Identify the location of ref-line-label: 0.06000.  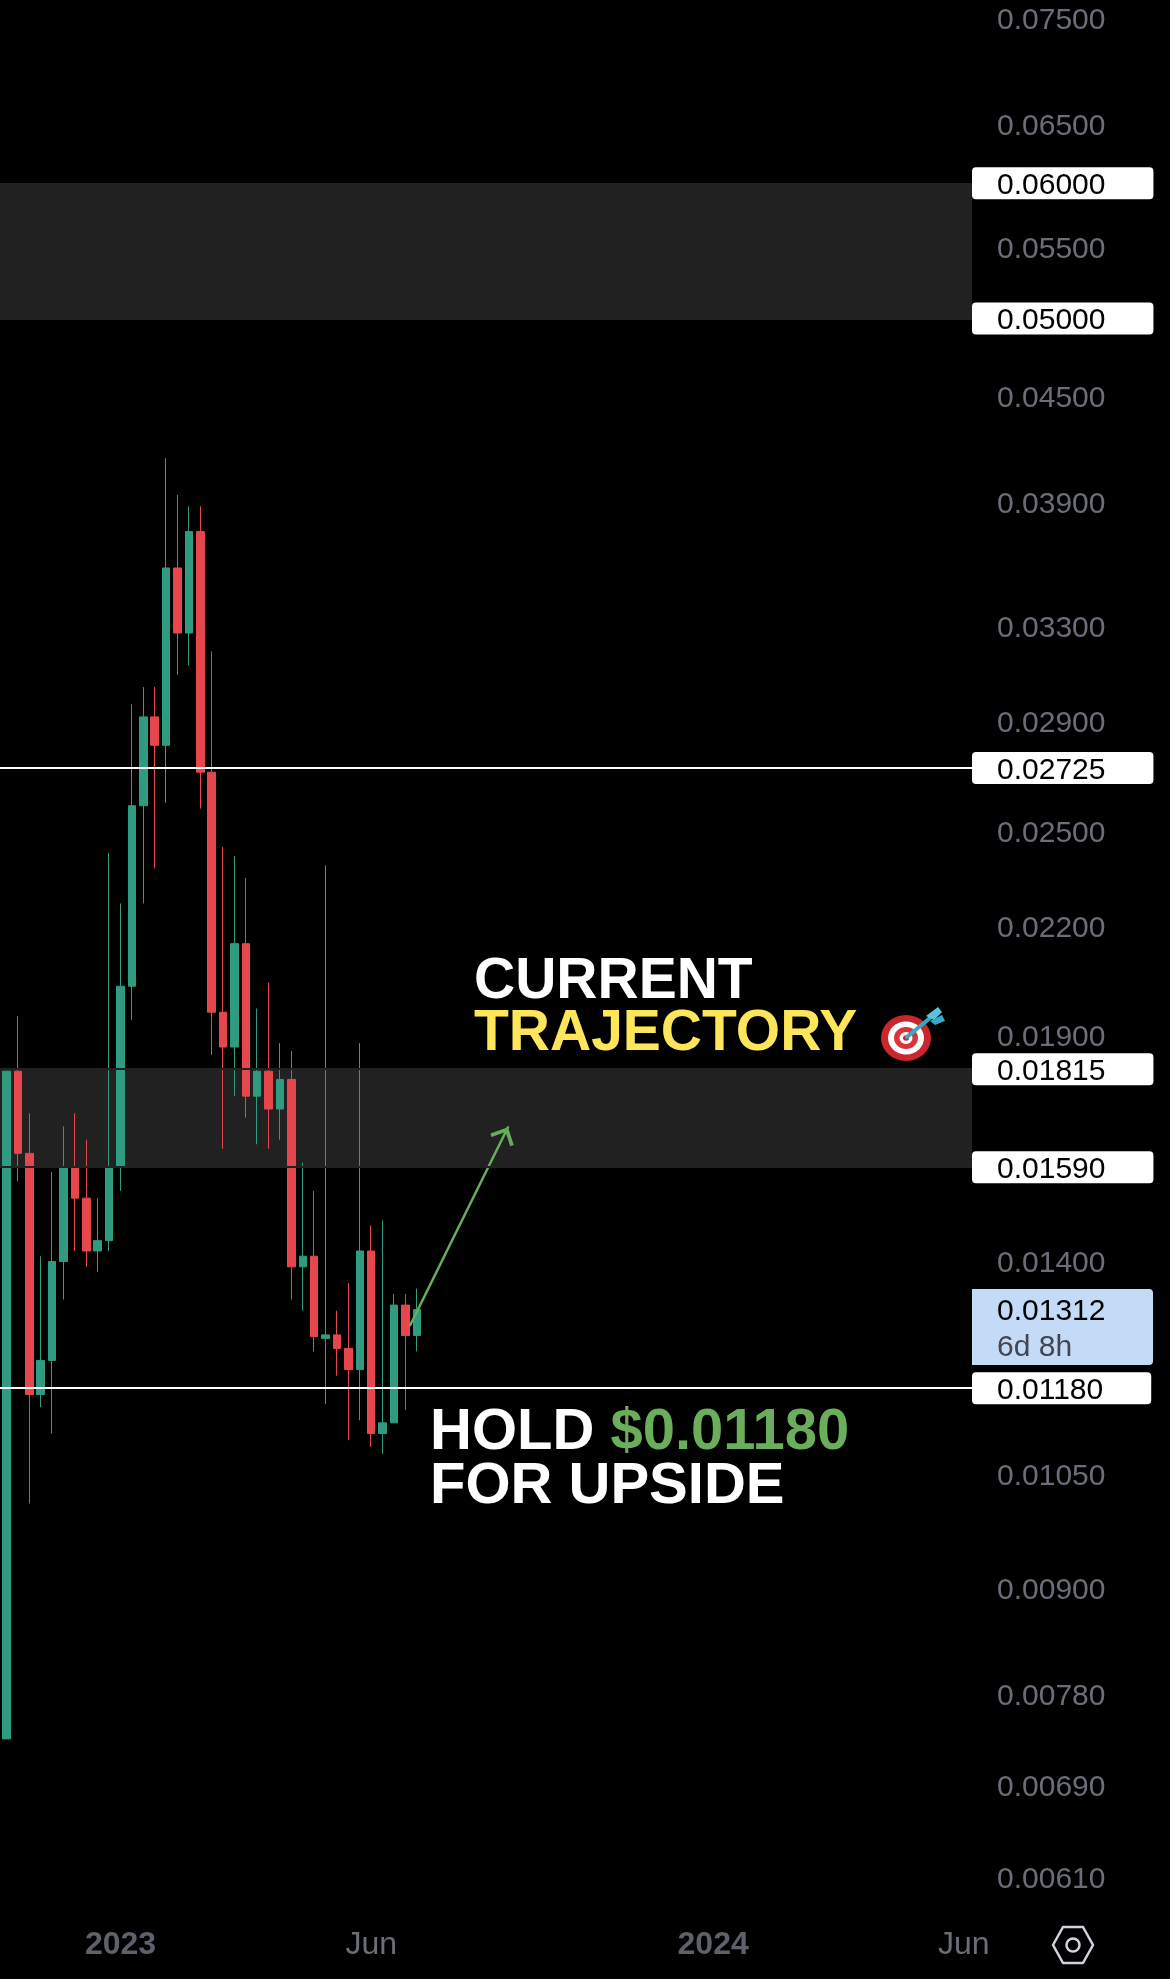
(1051, 183).